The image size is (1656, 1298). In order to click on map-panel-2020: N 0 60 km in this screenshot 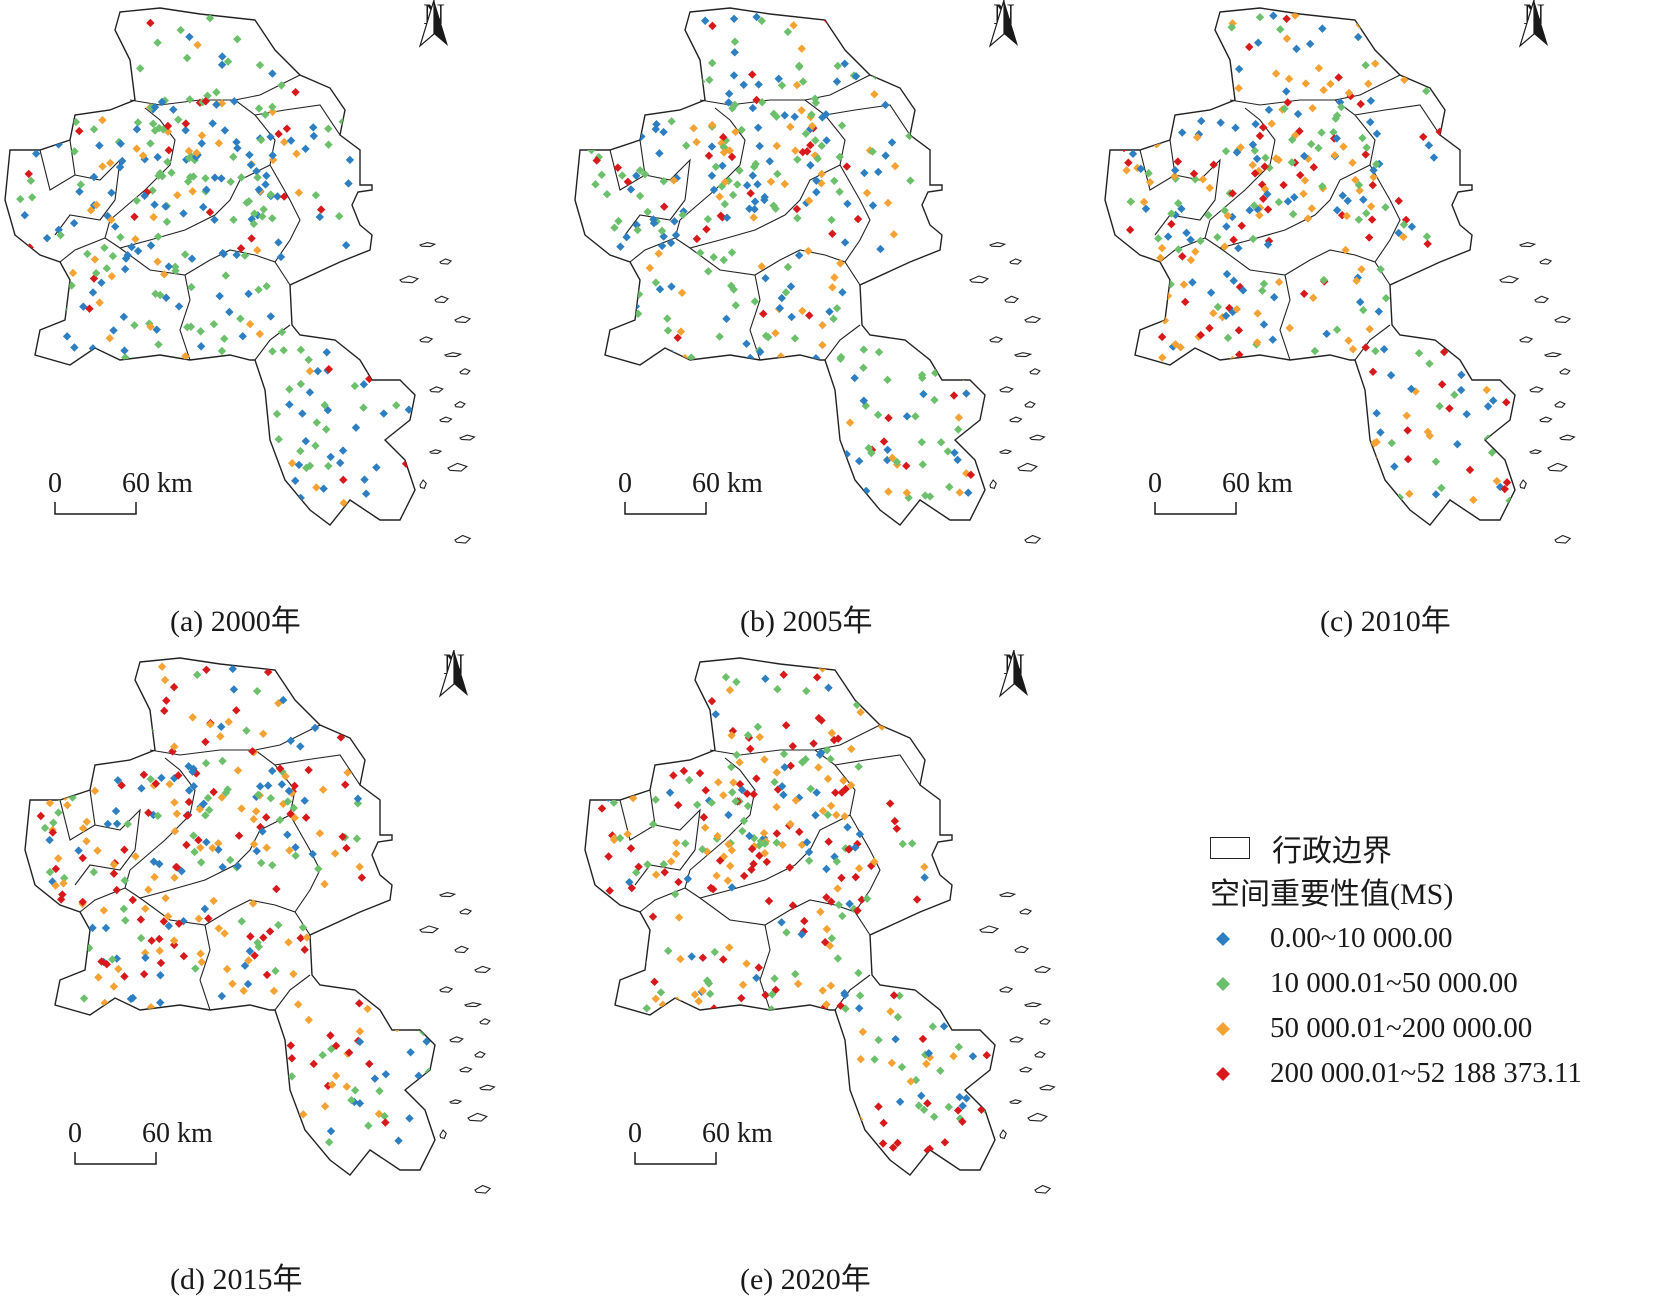, I will do `click(860, 930)`.